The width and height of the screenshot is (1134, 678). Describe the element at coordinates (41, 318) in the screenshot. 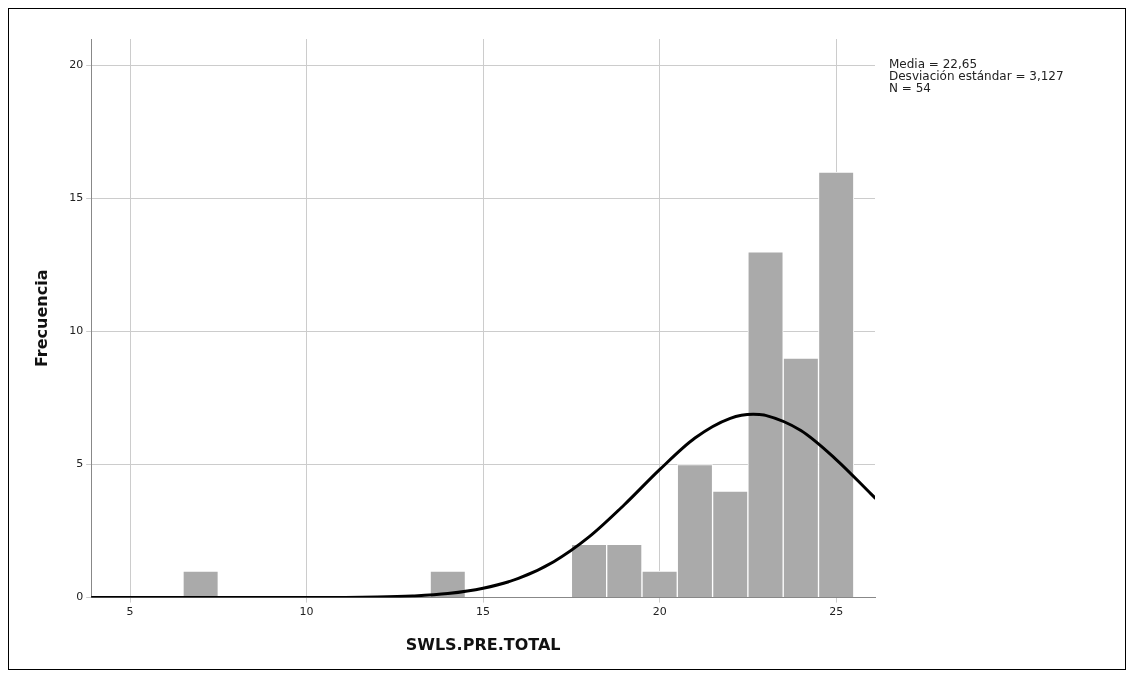

I see `y-axis-title: Frecuencia` at that location.